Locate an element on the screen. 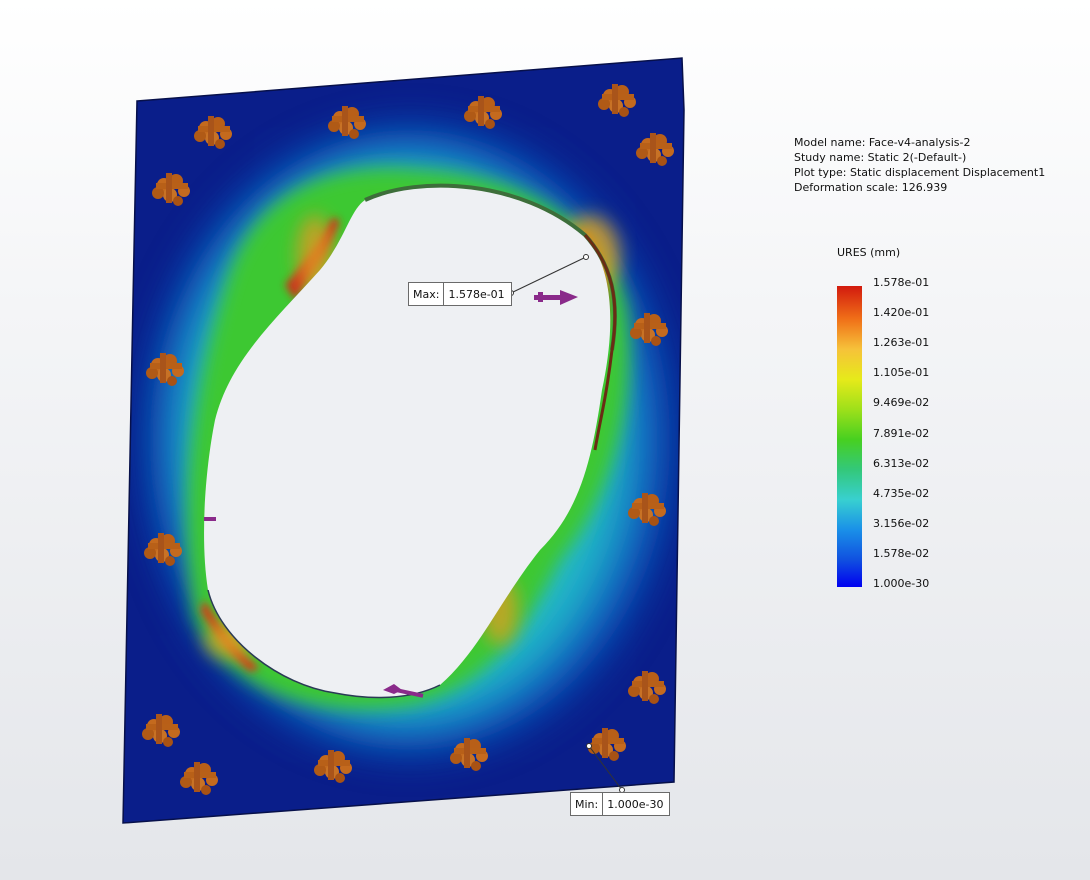 The image size is (1090, 880). max-probe-value: 1.578e-01 is located at coordinates (476, 294).